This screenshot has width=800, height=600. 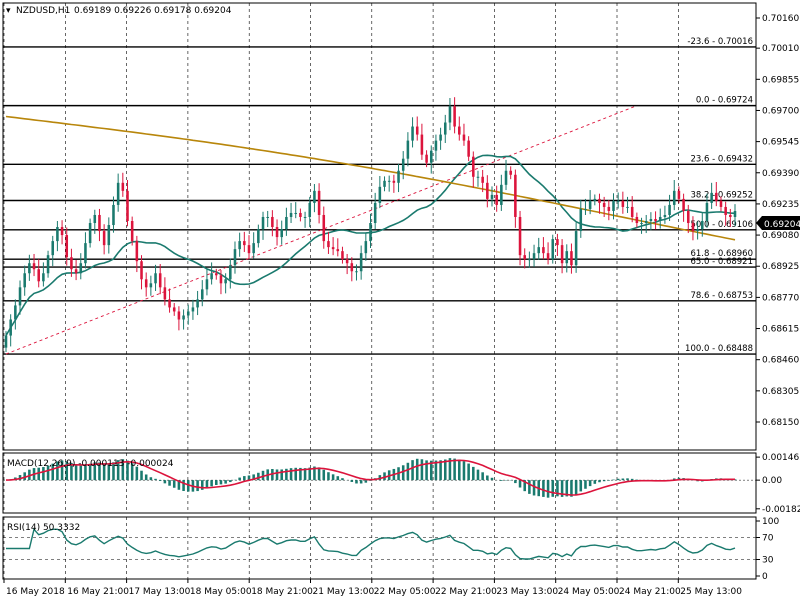 I want to click on time-tick-label: 22 May 21:00, so click(x=466, y=592).